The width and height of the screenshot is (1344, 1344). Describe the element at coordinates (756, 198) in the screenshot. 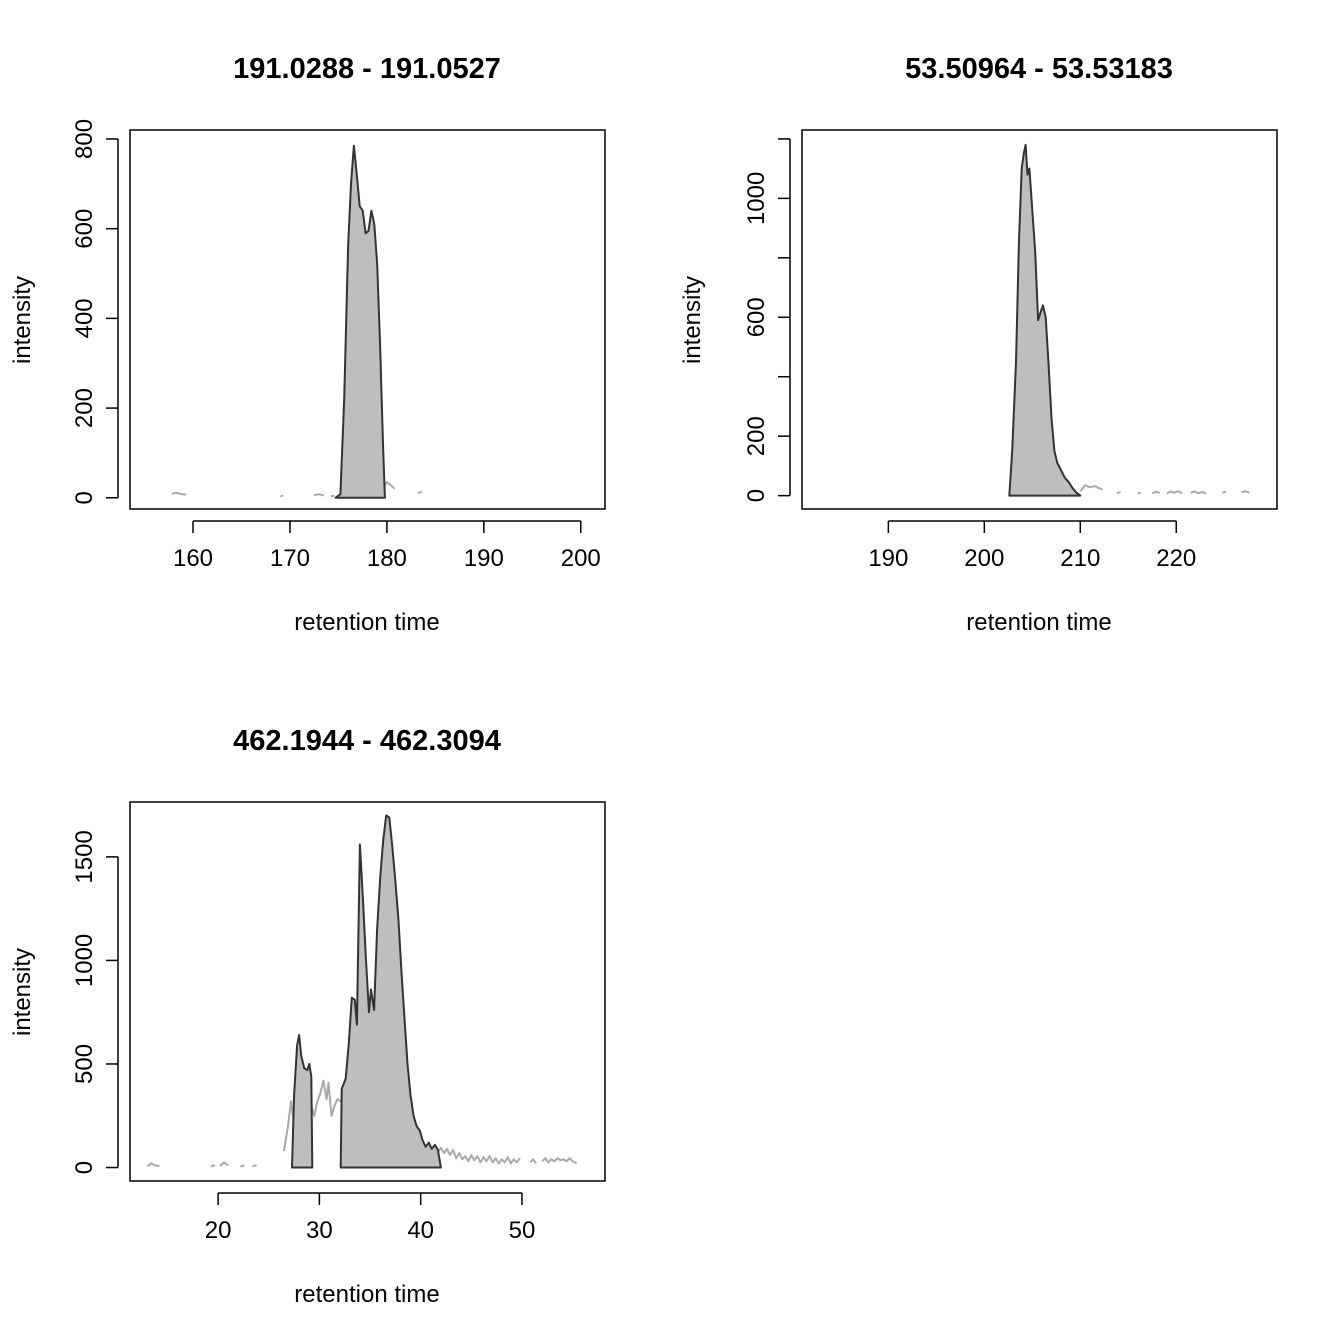

I see `panel-2-y-tick-label-5: 1000` at that location.